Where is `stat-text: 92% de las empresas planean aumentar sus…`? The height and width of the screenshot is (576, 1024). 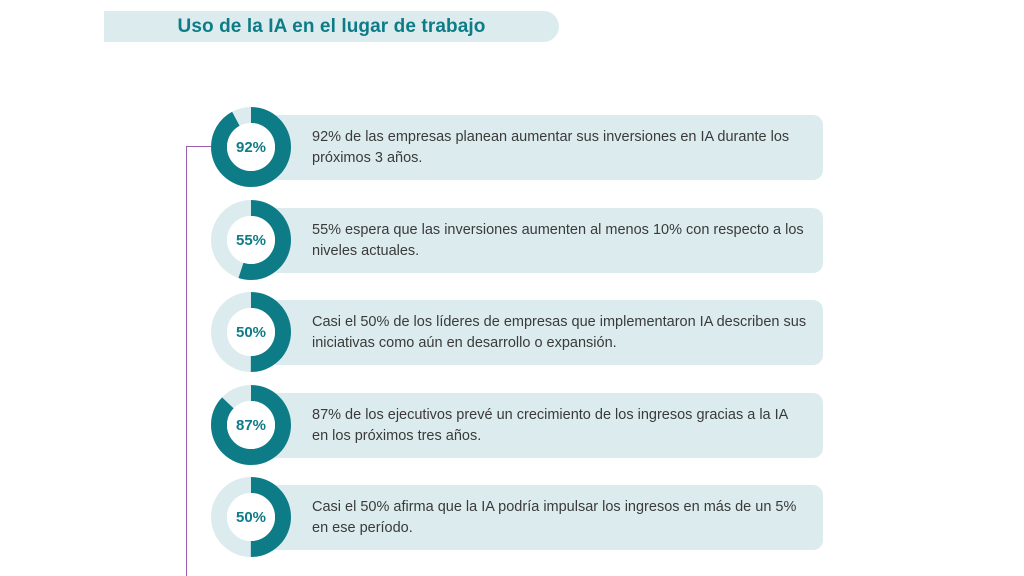
stat-text: 92% de las empresas planean aumentar sus… is located at coordinates (551, 147).